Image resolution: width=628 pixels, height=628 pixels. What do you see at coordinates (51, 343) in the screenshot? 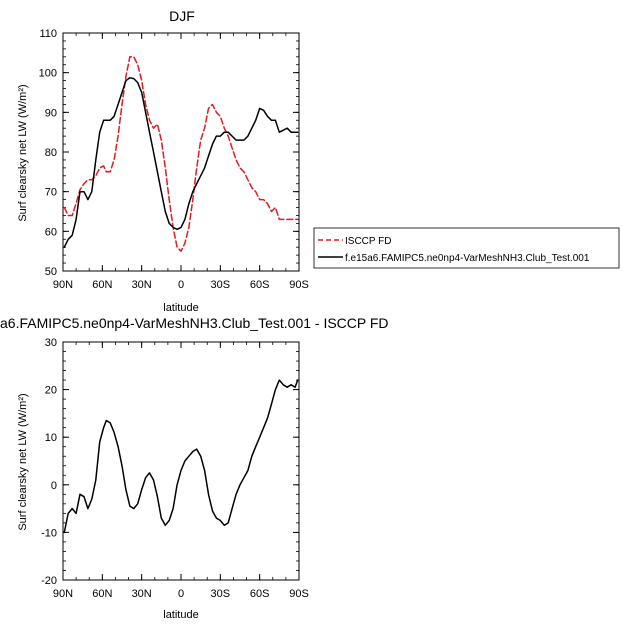
I see `bottom-y-tick-label: 30` at bounding box center [51, 343].